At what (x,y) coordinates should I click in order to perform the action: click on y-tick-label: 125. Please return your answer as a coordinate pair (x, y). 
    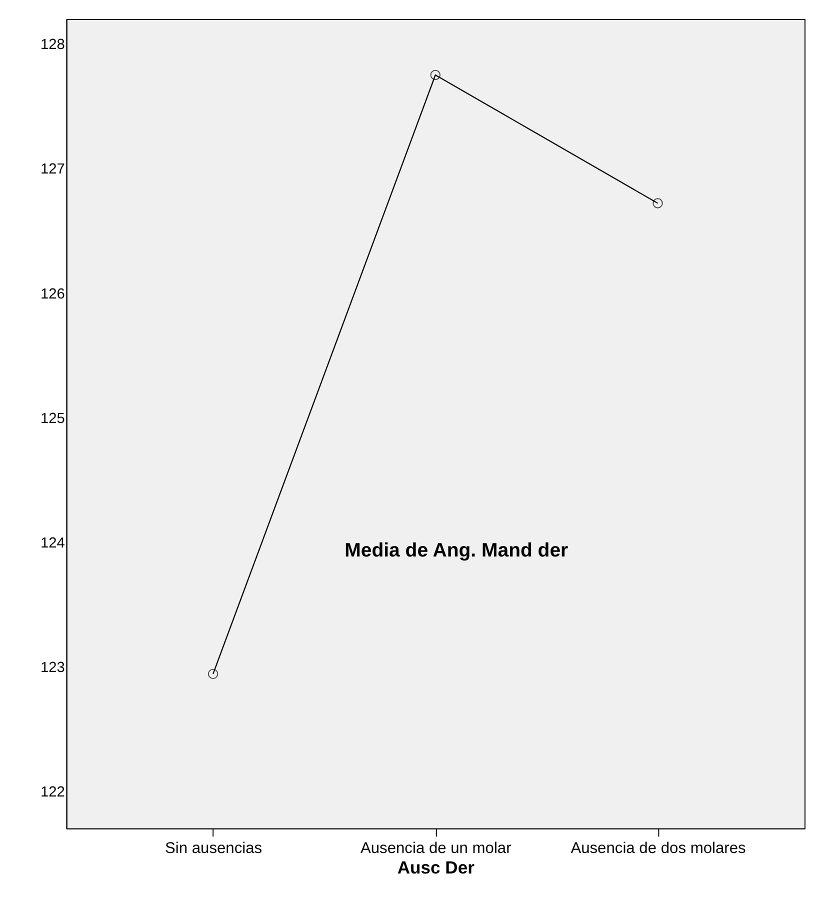
    Looking at the image, I should click on (52, 418).